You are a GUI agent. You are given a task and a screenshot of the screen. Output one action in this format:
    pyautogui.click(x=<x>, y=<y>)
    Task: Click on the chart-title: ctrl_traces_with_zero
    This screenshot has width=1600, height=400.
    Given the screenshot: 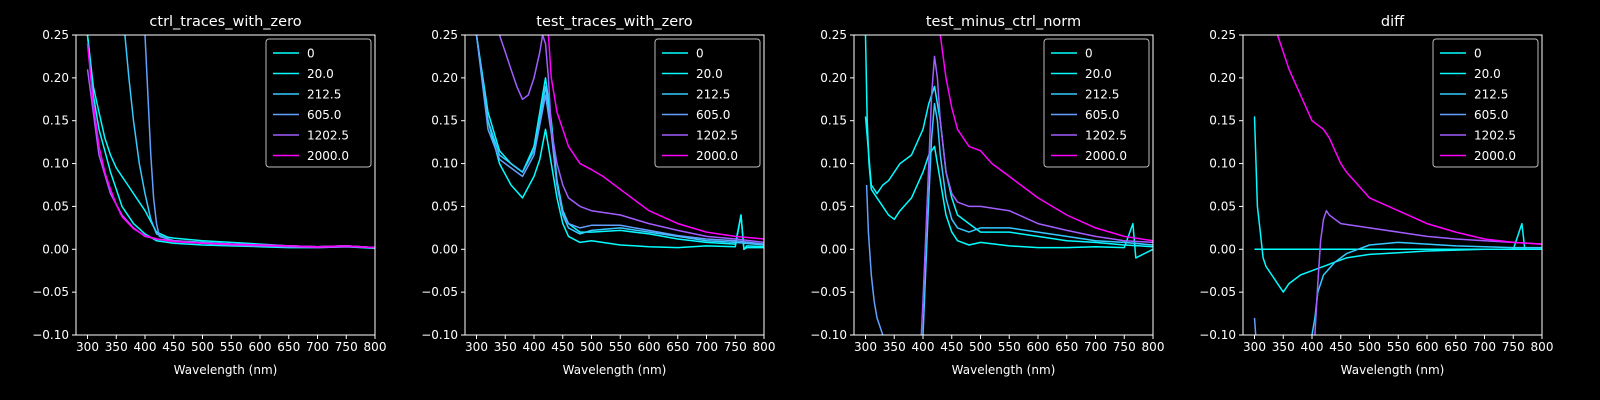 What is the action you would take?
    pyautogui.click(x=225, y=22)
    